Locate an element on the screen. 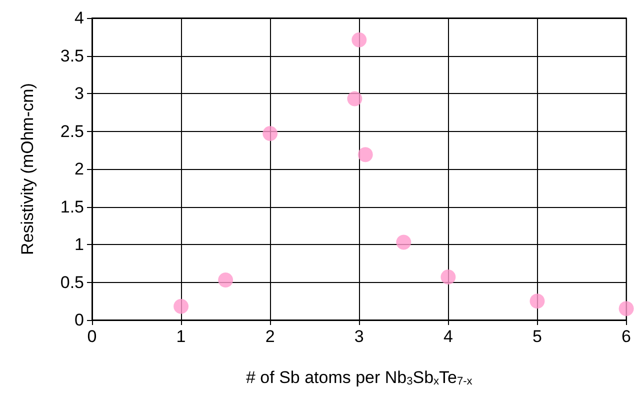 This screenshot has width=634, height=404. x-tick-label: 3 is located at coordinates (359, 336).